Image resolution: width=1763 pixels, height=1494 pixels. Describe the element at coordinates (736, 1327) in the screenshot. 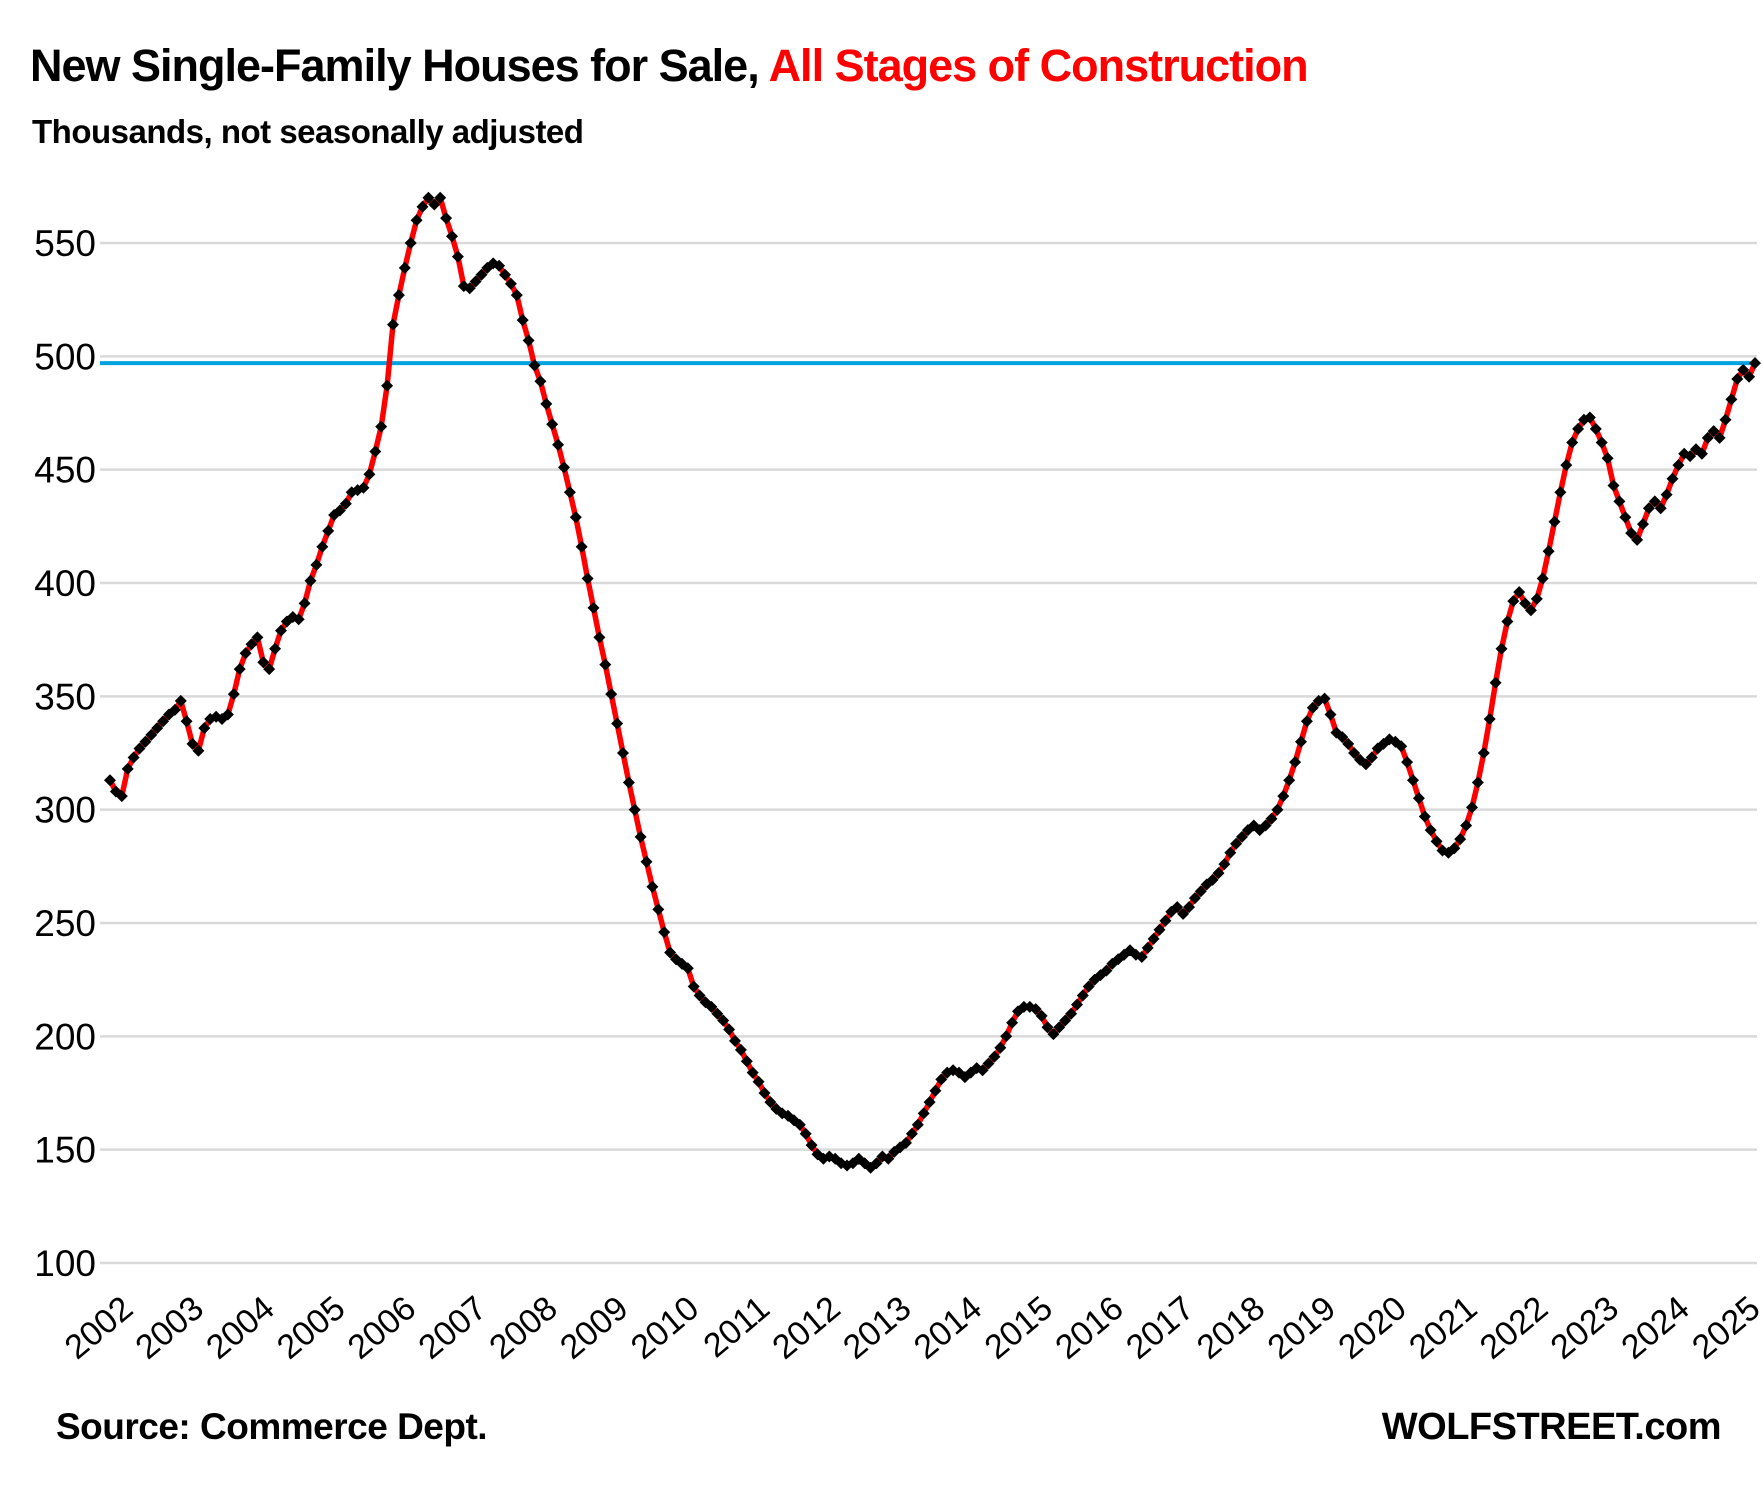

I see `x-tick-label-2011: 2011` at that location.